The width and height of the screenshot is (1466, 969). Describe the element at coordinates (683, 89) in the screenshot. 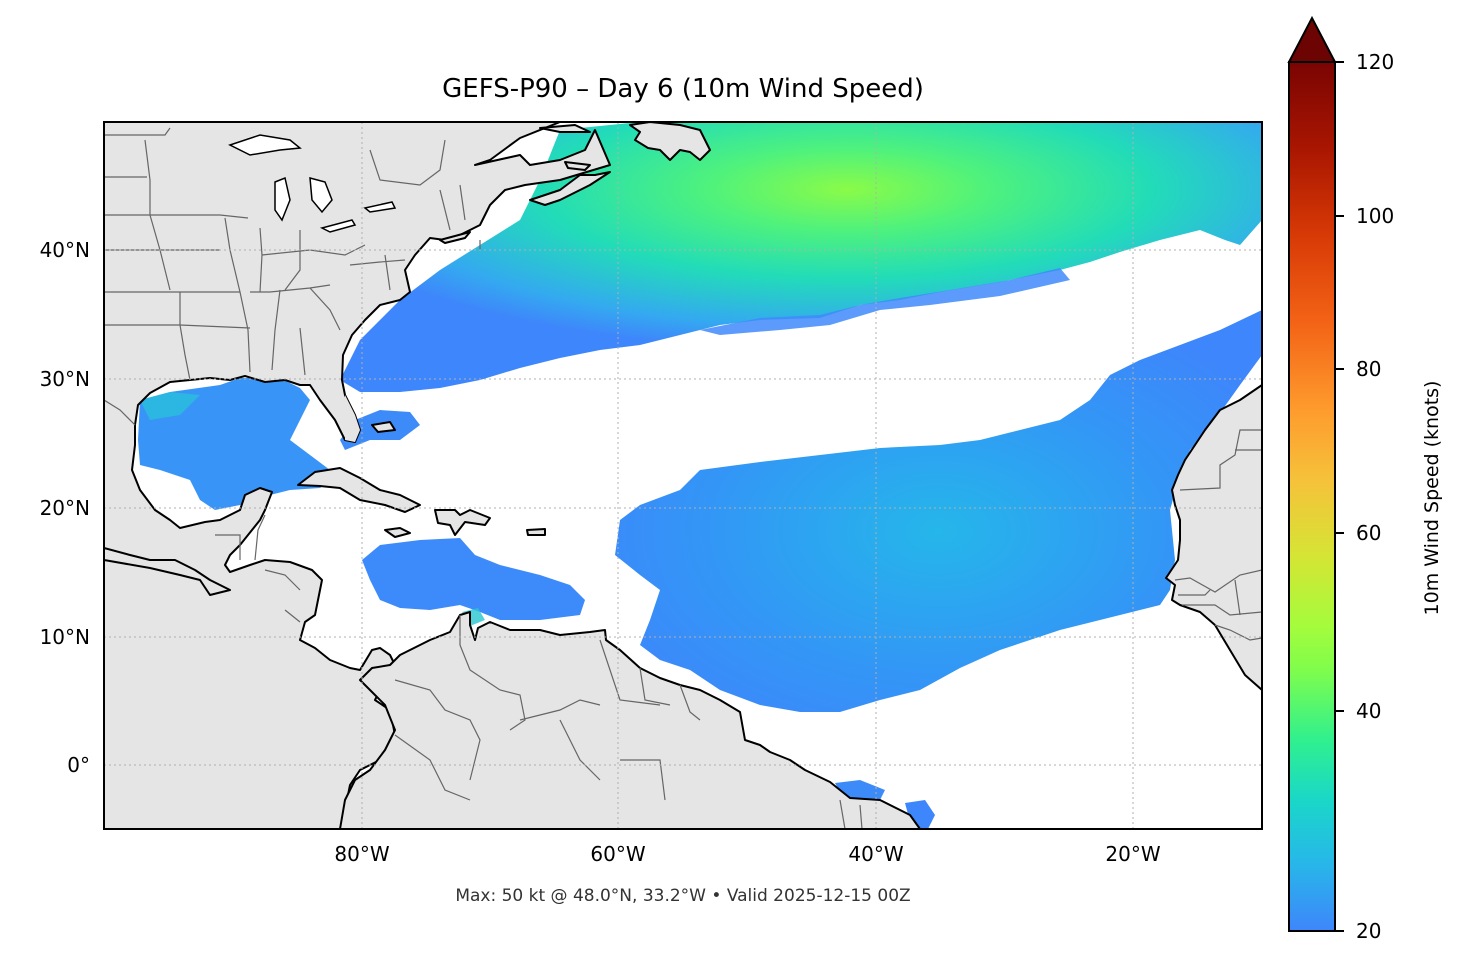

I see `map-title: GEFS-P90 – Day 6 (10m Wind Speed)` at that location.